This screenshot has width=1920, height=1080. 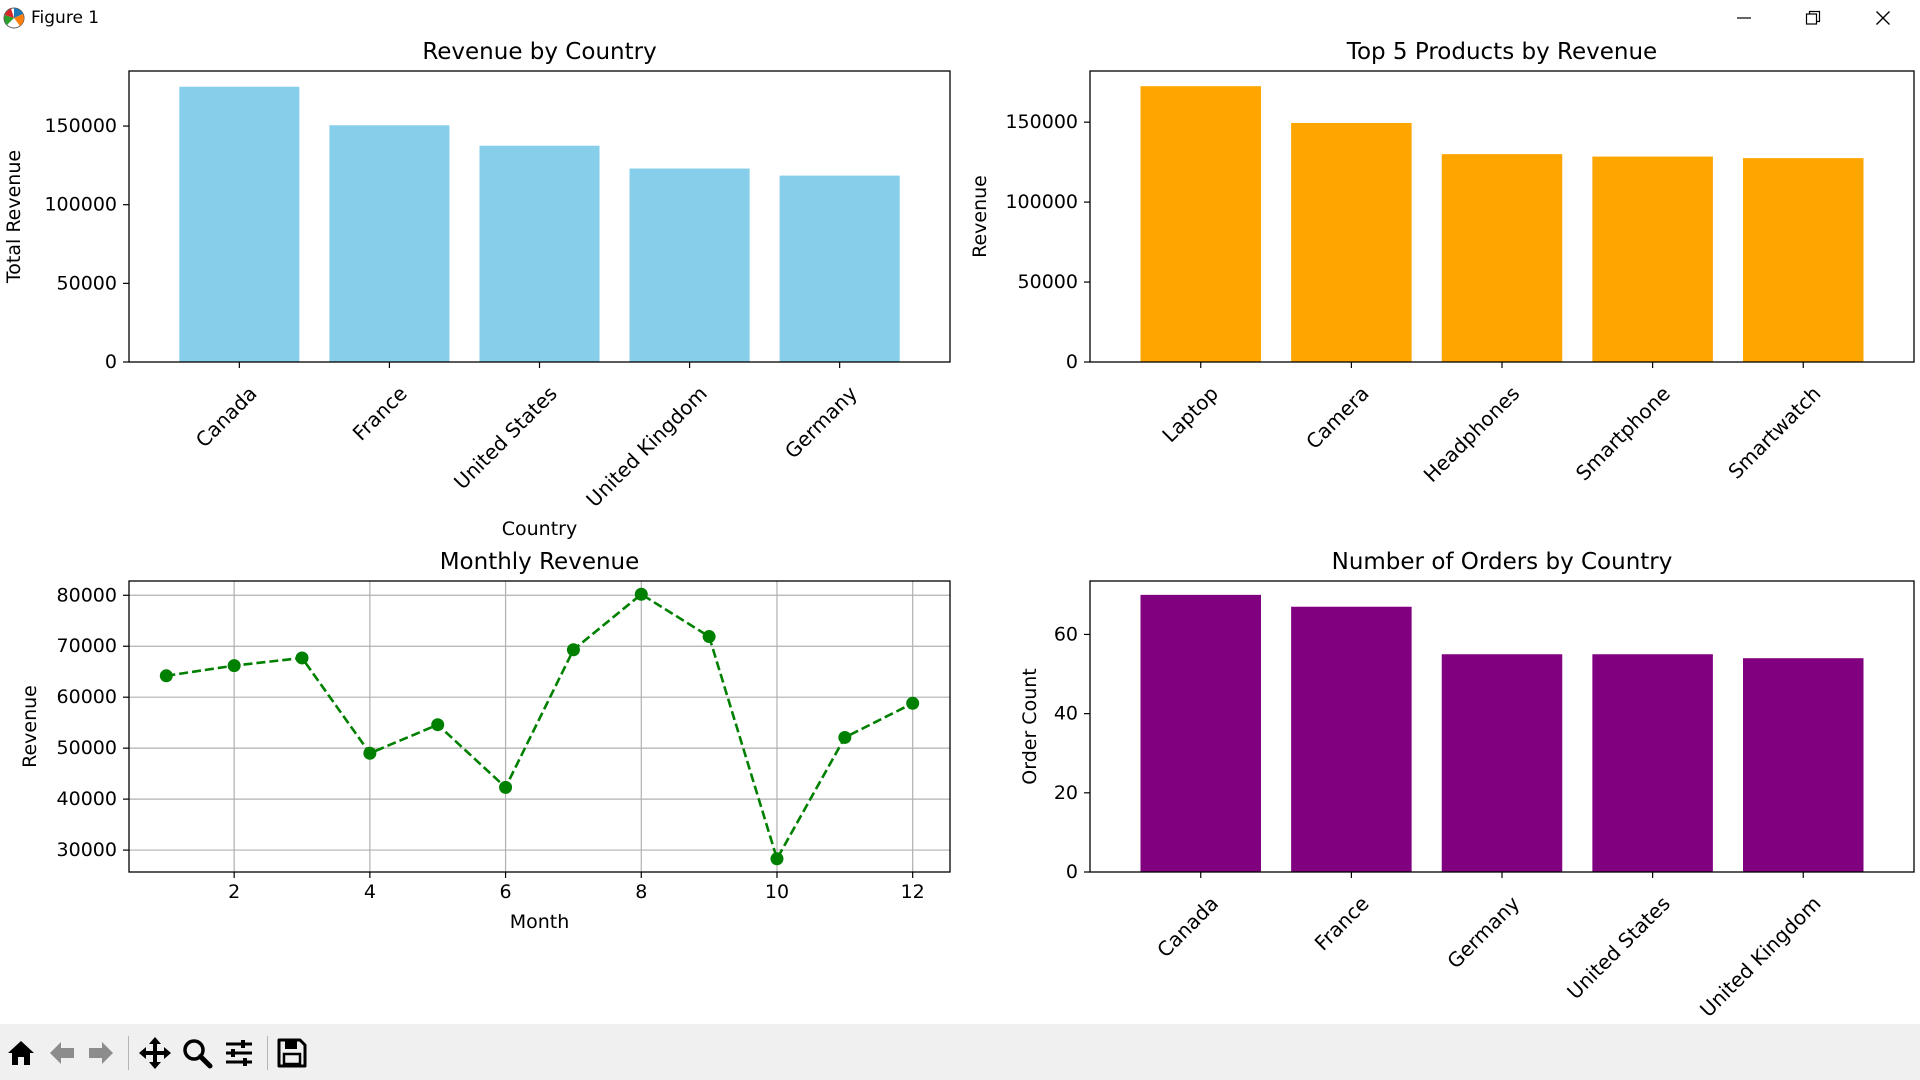 I want to click on chart-title: Revenue by Country, so click(x=539, y=52).